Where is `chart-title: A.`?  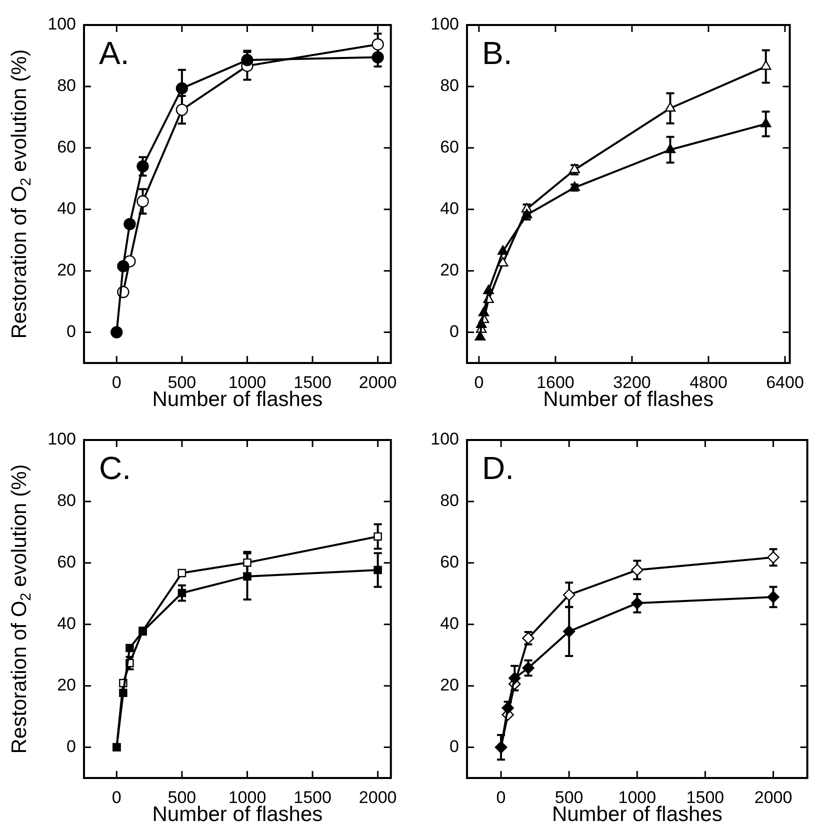 chart-title: A. is located at coordinates (114, 52).